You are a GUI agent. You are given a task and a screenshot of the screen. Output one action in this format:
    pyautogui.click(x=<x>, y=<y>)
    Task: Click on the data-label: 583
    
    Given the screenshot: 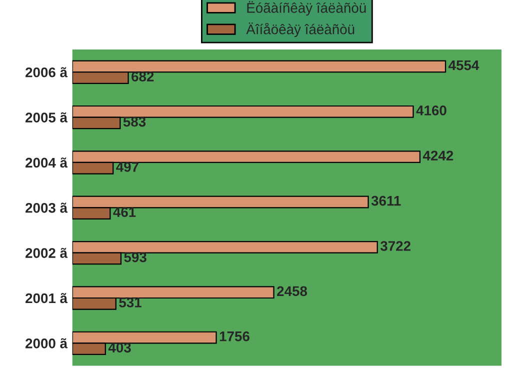 What is the action you would take?
    pyautogui.click(x=134, y=121)
    